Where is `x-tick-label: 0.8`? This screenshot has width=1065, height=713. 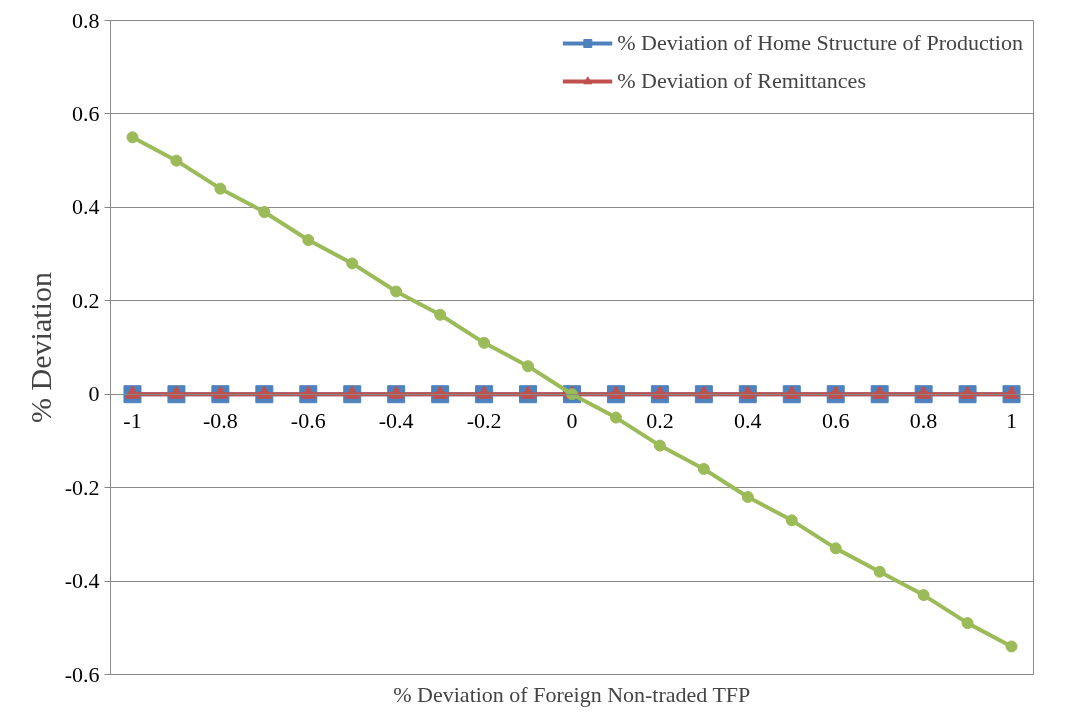
x-tick-label: 0.8 is located at coordinates (923, 421).